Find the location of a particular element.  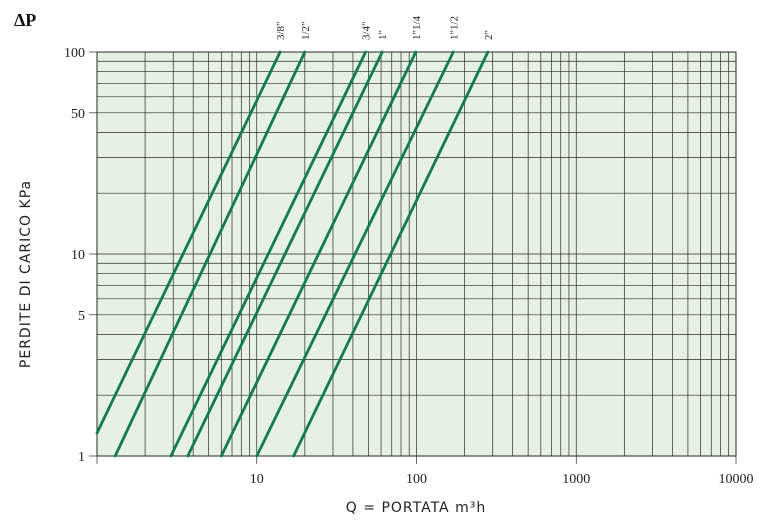

y-tick-label: 5 is located at coordinates (81, 316).